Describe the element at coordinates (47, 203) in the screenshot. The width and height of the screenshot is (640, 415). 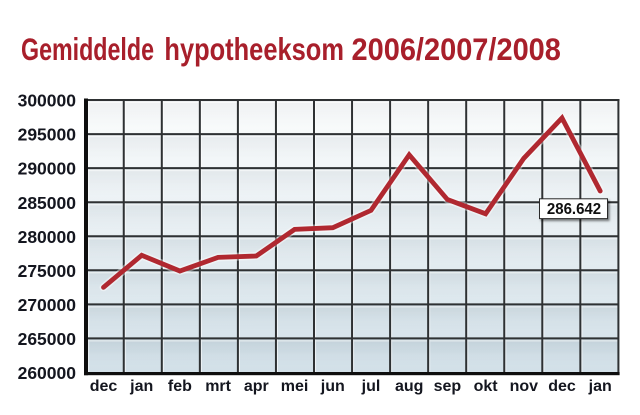
I see `svg-text: 285000` at that location.